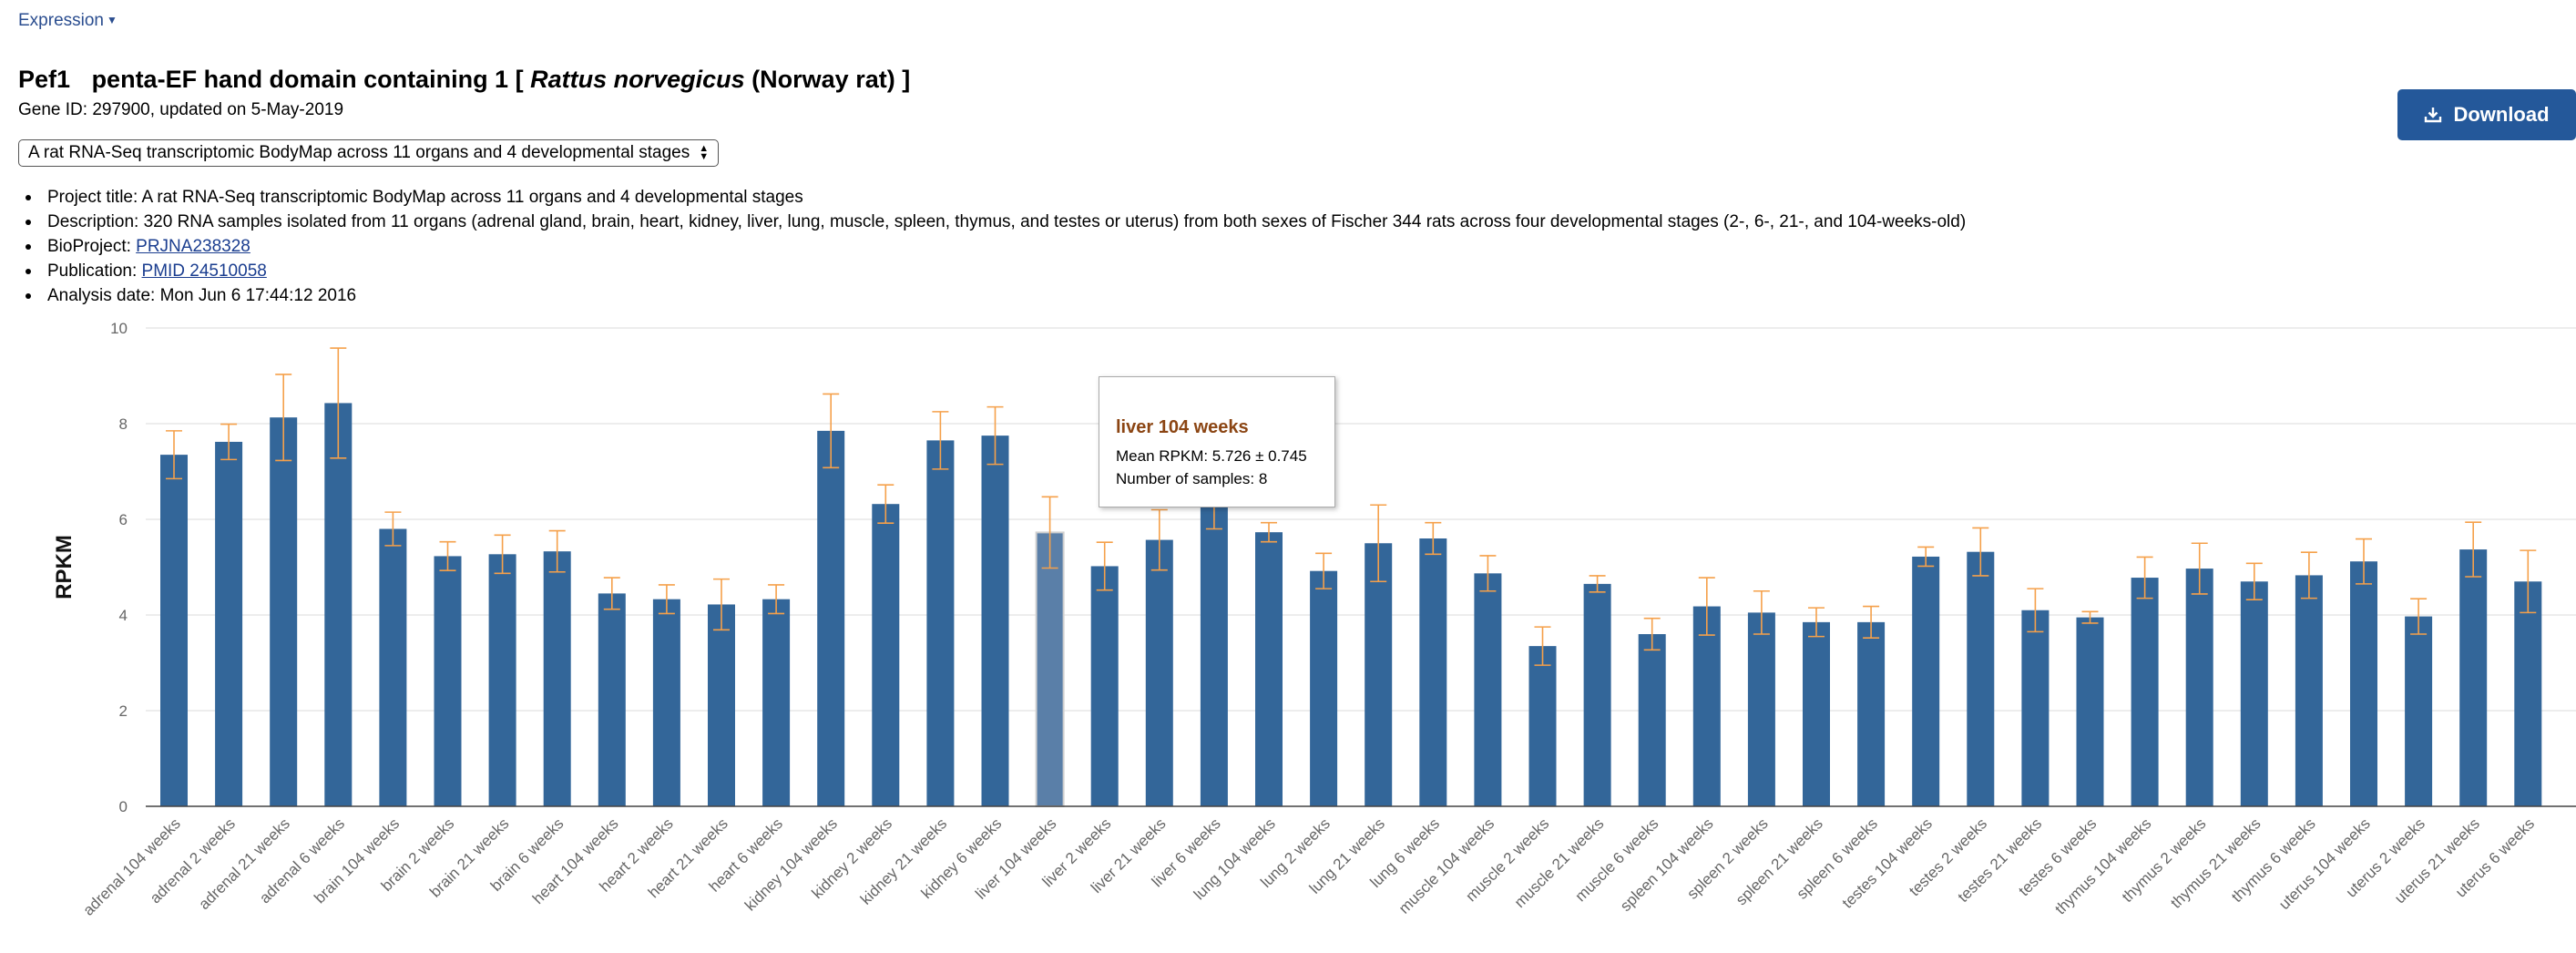  I want to click on title-suffix: (Norway rat) ], so click(831, 79).